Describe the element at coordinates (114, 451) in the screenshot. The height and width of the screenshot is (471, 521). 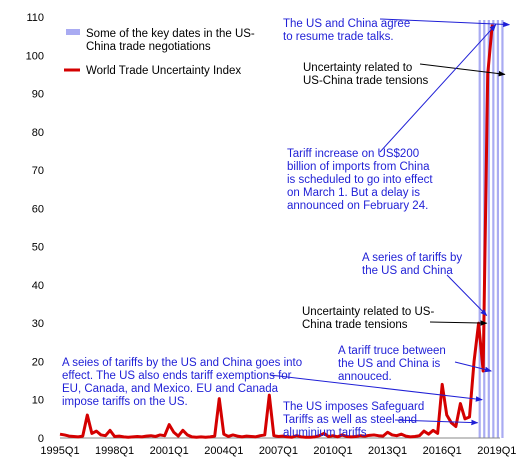
I see `x-tick-label: 1998Q1` at that location.